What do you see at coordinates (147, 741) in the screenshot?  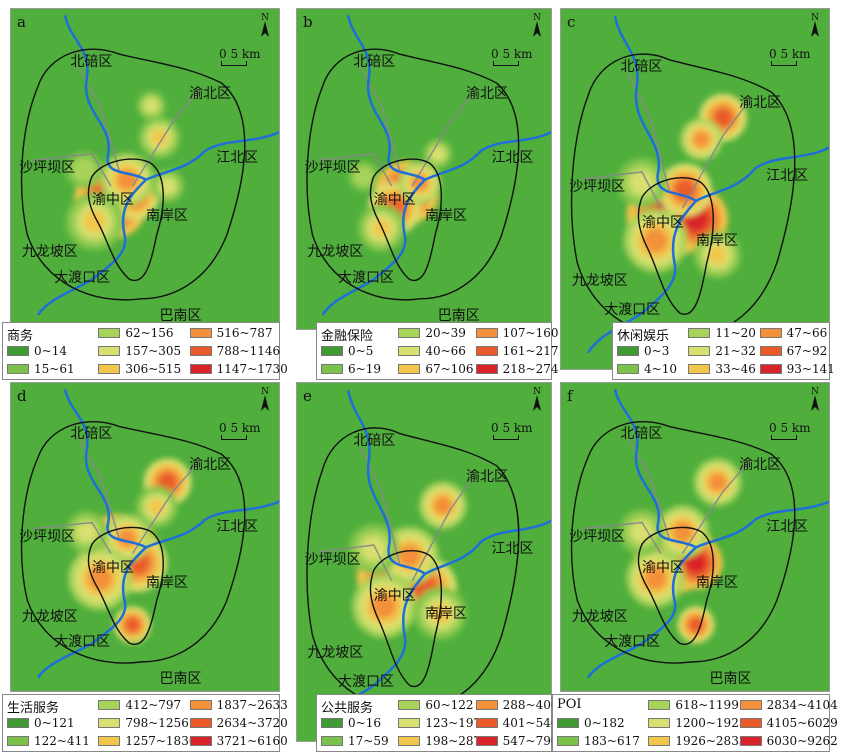 I see `legend-item: 1257~1836` at bounding box center [147, 741].